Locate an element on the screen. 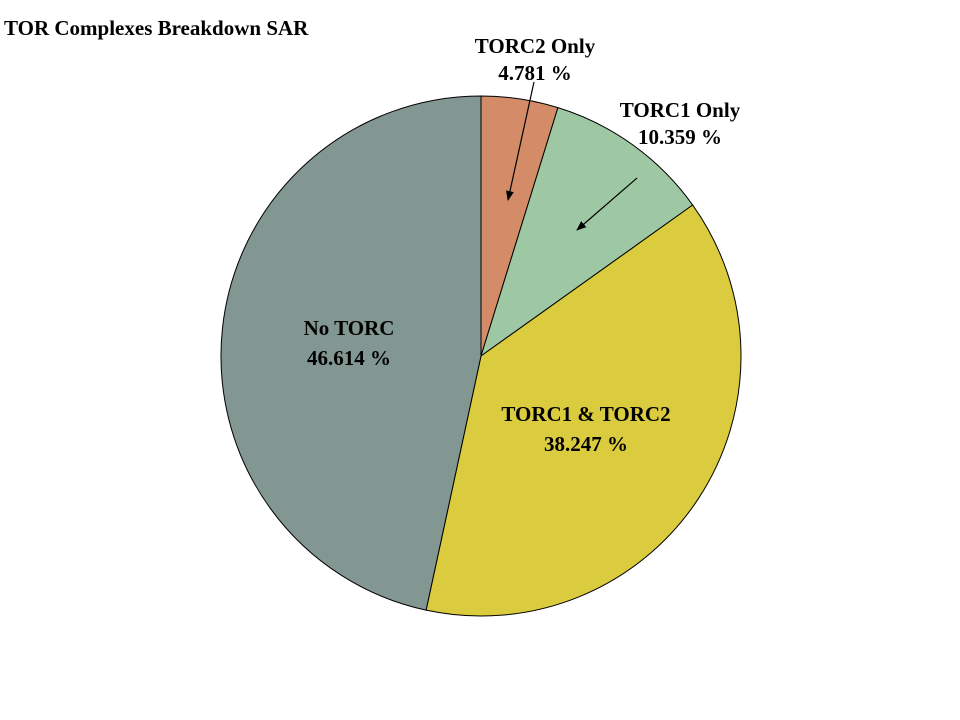  slice-label-name: TORC1 & TORC2 is located at coordinates (585, 414).